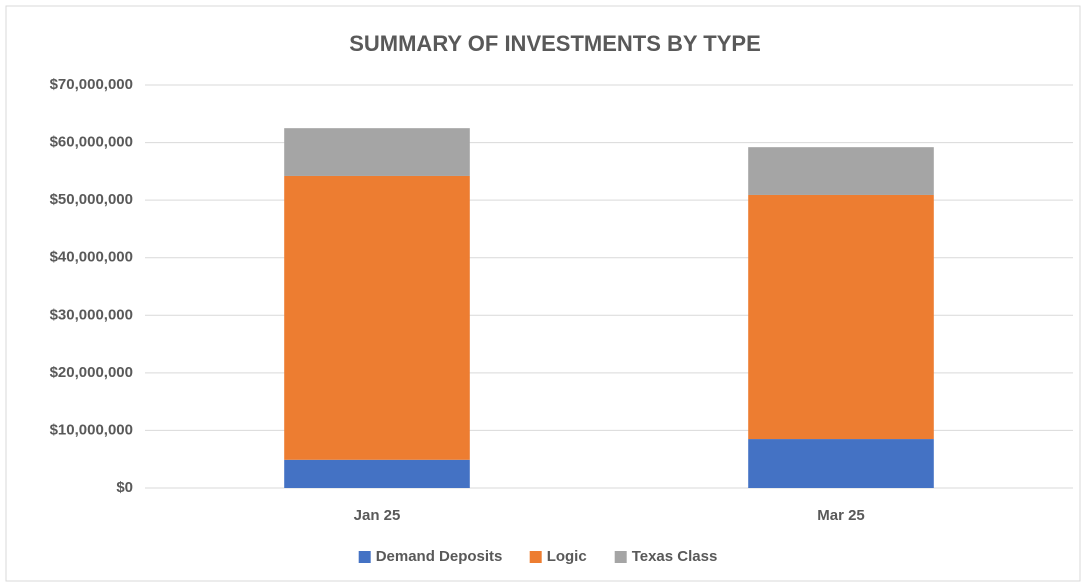  What do you see at coordinates (91, 84) in the screenshot?
I see `y-tick-label: $70,000,000` at bounding box center [91, 84].